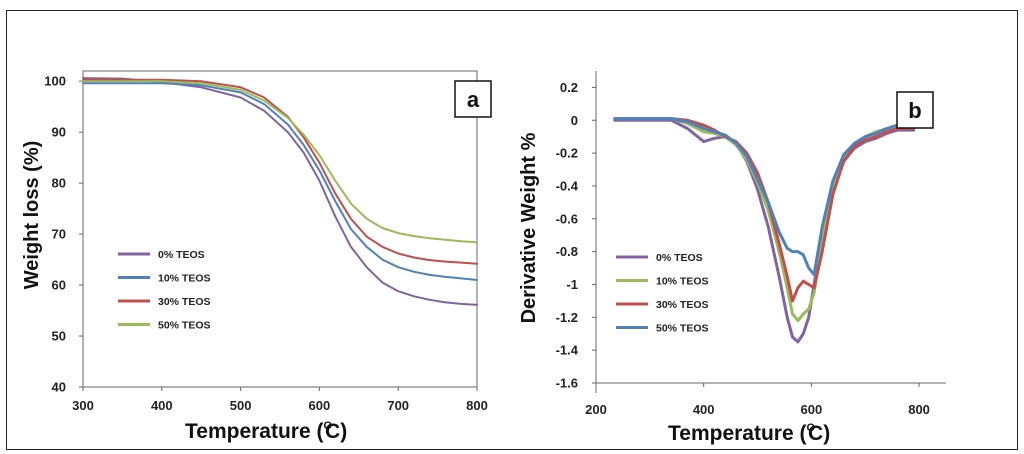 Image resolution: width=1024 pixels, height=454 pixels. Describe the element at coordinates (184, 326) in the screenshot. I see `chart-a-legend-label: 50% TEOS` at that location.